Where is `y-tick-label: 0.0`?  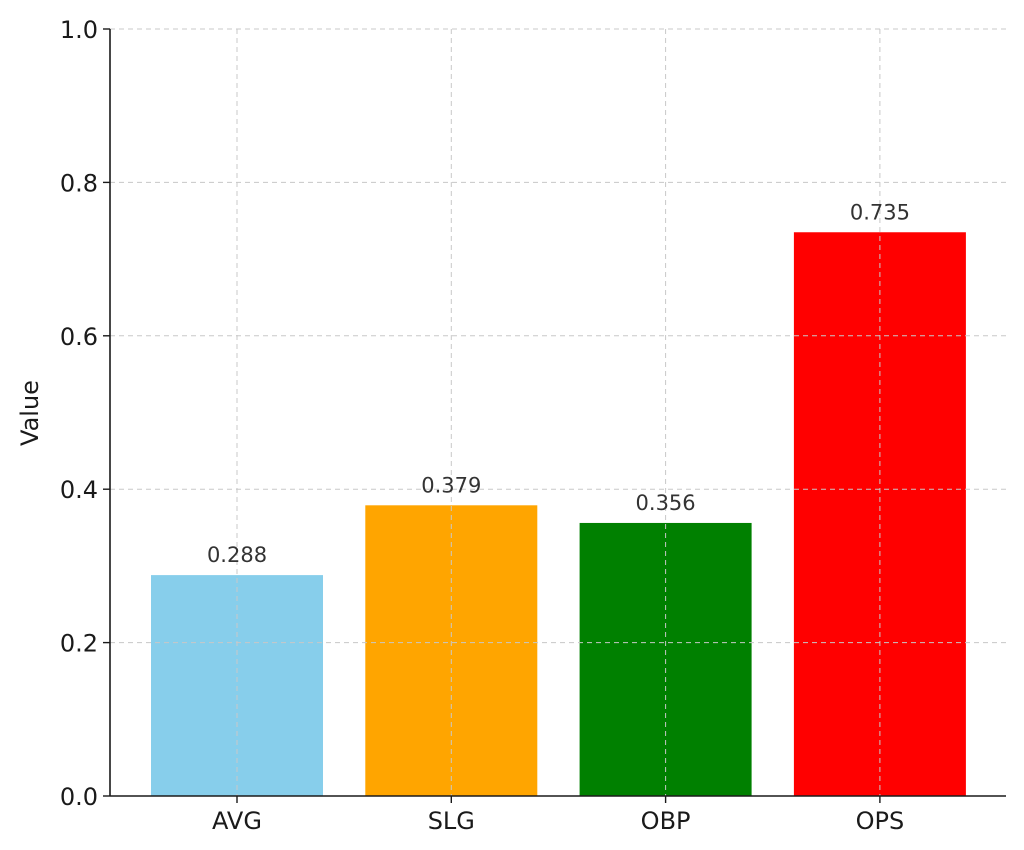 y-tick-label: 0.0 is located at coordinates (79, 797).